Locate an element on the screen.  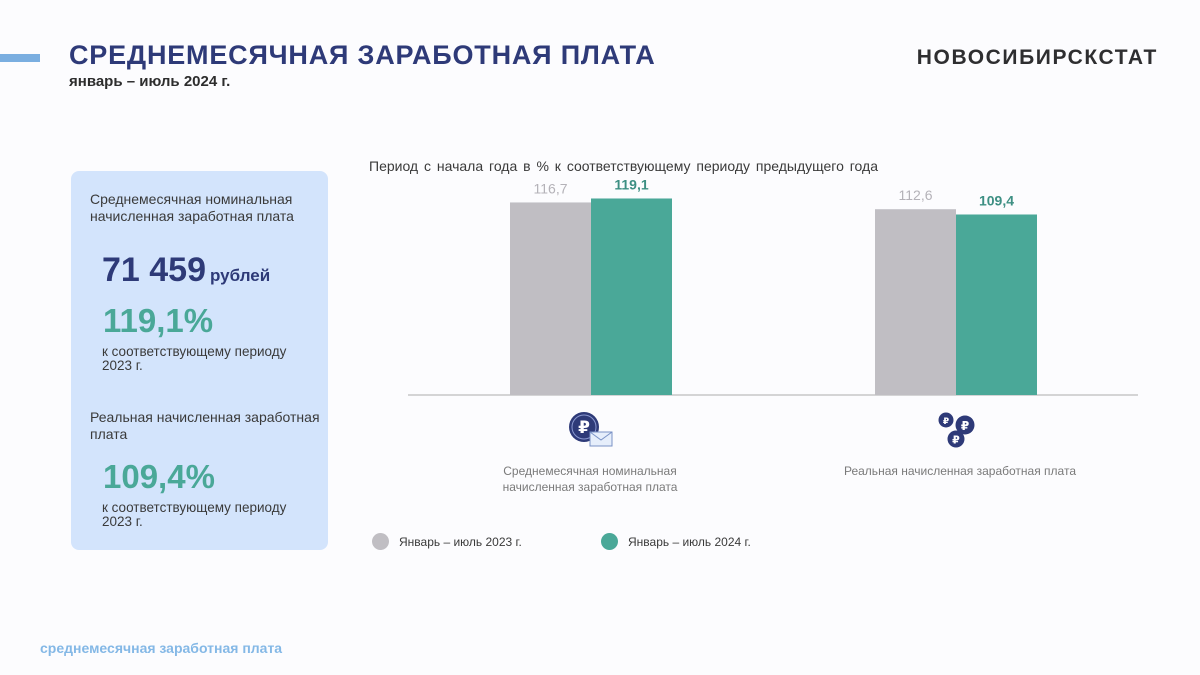
legend-swatch-2023 is located at coordinates (380, 541).